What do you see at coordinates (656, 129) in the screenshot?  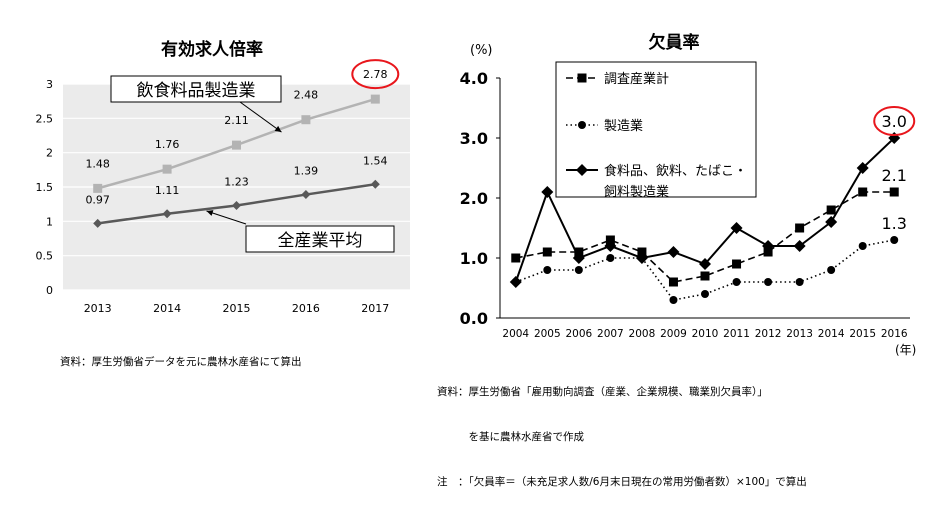 I see `right-legend-box` at bounding box center [656, 129].